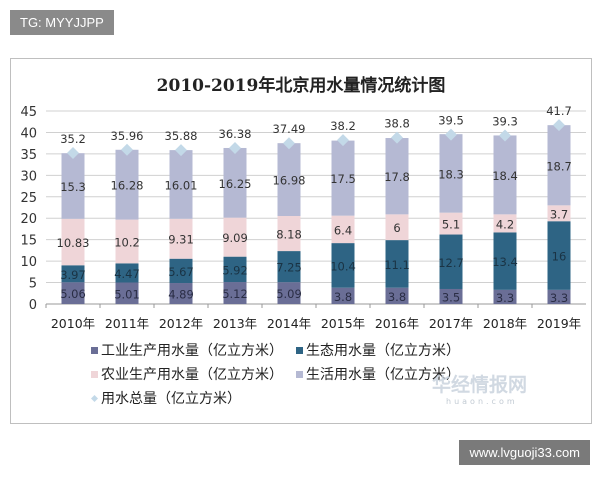 This screenshot has height=480, width=600. What do you see at coordinates (343, 126) in the screenshot?
I see `total-label: 38.2` at bounding box center [343, 126].